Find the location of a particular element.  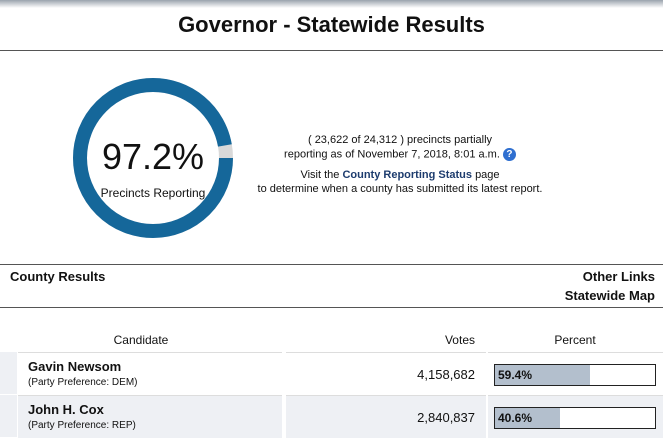

column-header: Percent is located at coordinates (575, 340).